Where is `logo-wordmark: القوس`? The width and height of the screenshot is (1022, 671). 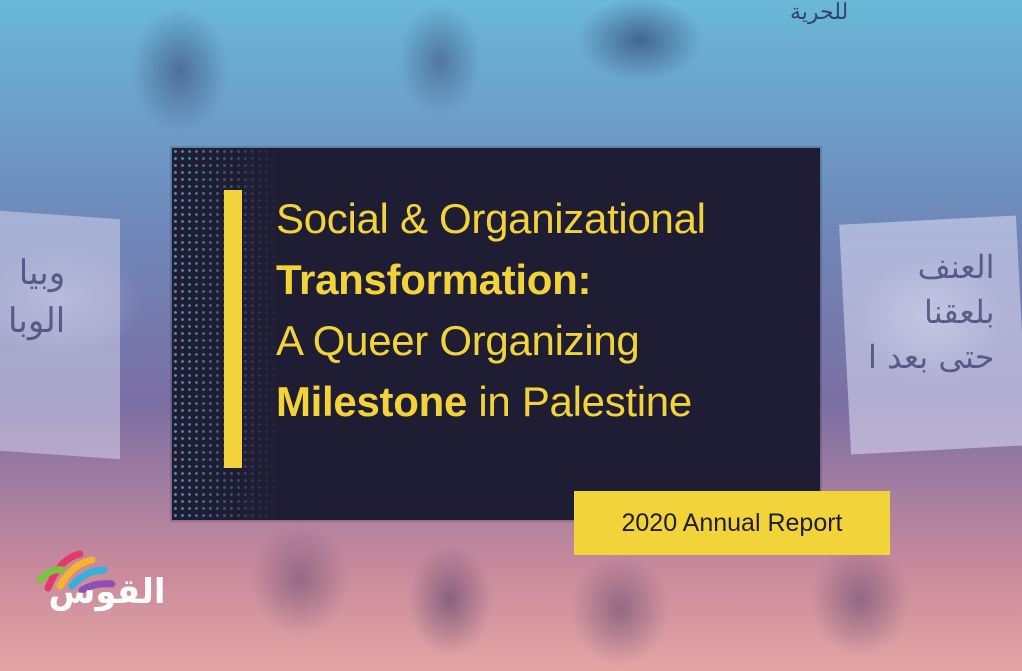
logo-wordmark: القوس is located at coordinates (107, 592).